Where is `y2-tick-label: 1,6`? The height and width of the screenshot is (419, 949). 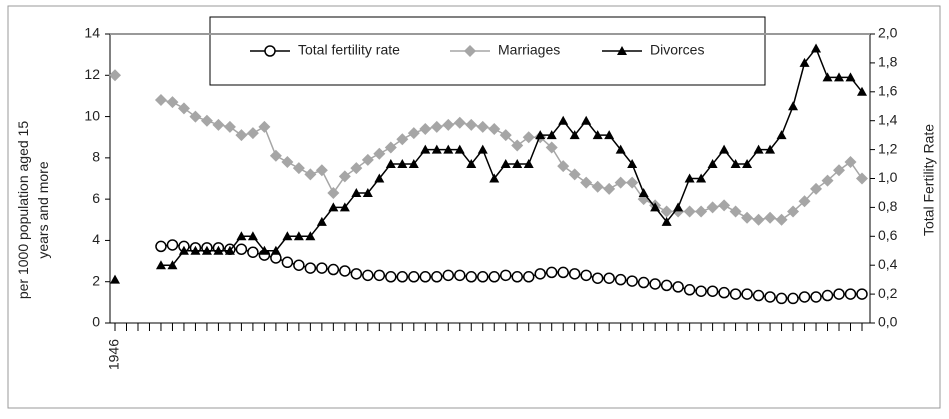
y2-tick-label: 1,6 is located at coordinates (888, 91).